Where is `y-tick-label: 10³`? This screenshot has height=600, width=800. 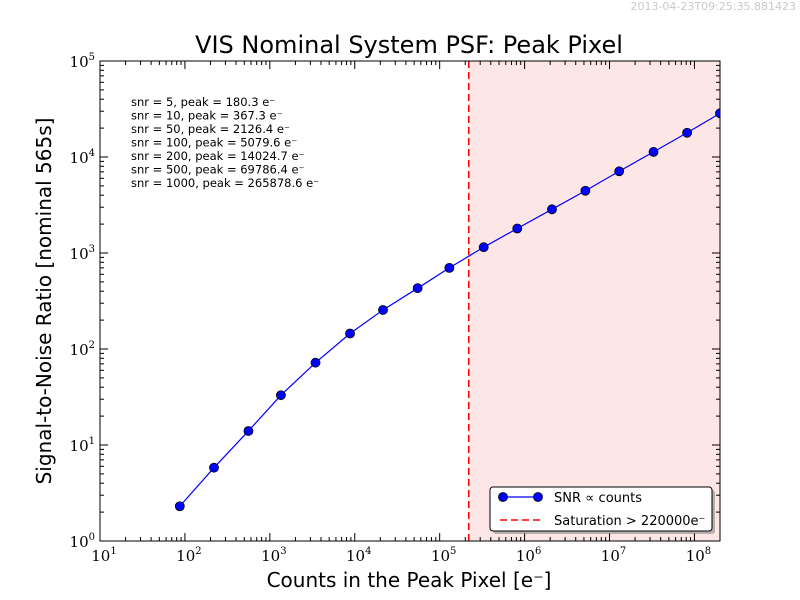 y-tick-label: 10³ is located at coordinates (82, 253).